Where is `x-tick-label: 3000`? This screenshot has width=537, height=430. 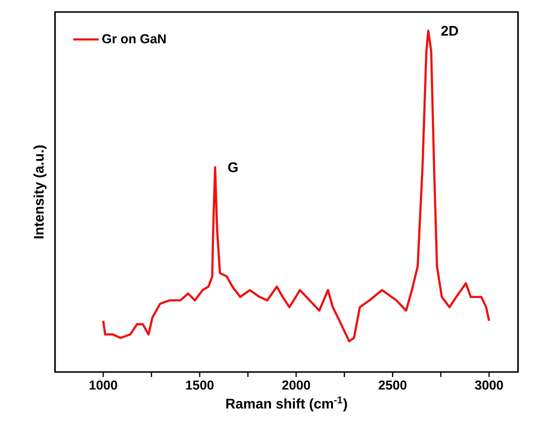
x-tick-label: 3000 is located at coordinates (488, 385).